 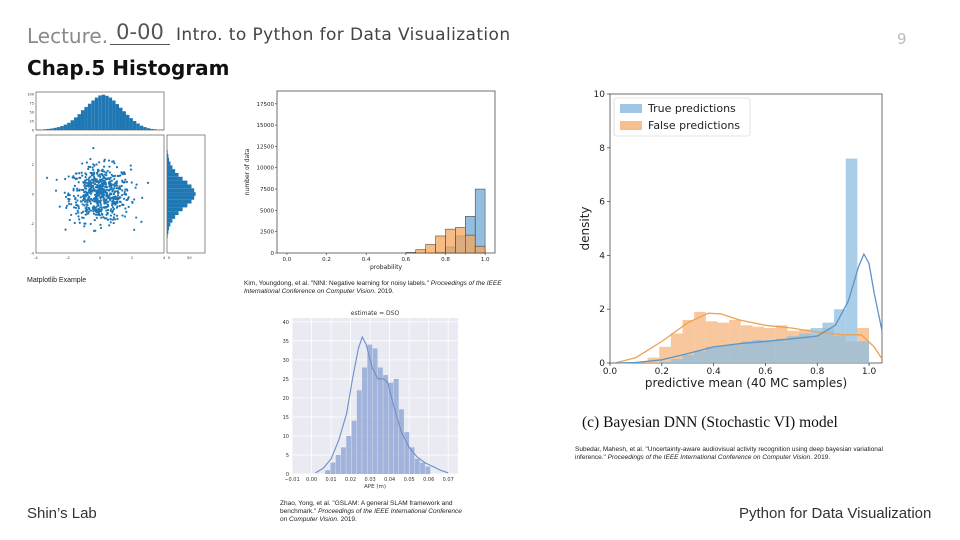 I want to click on gslam-y-tick-label: 0, so click(x=287, y=475).